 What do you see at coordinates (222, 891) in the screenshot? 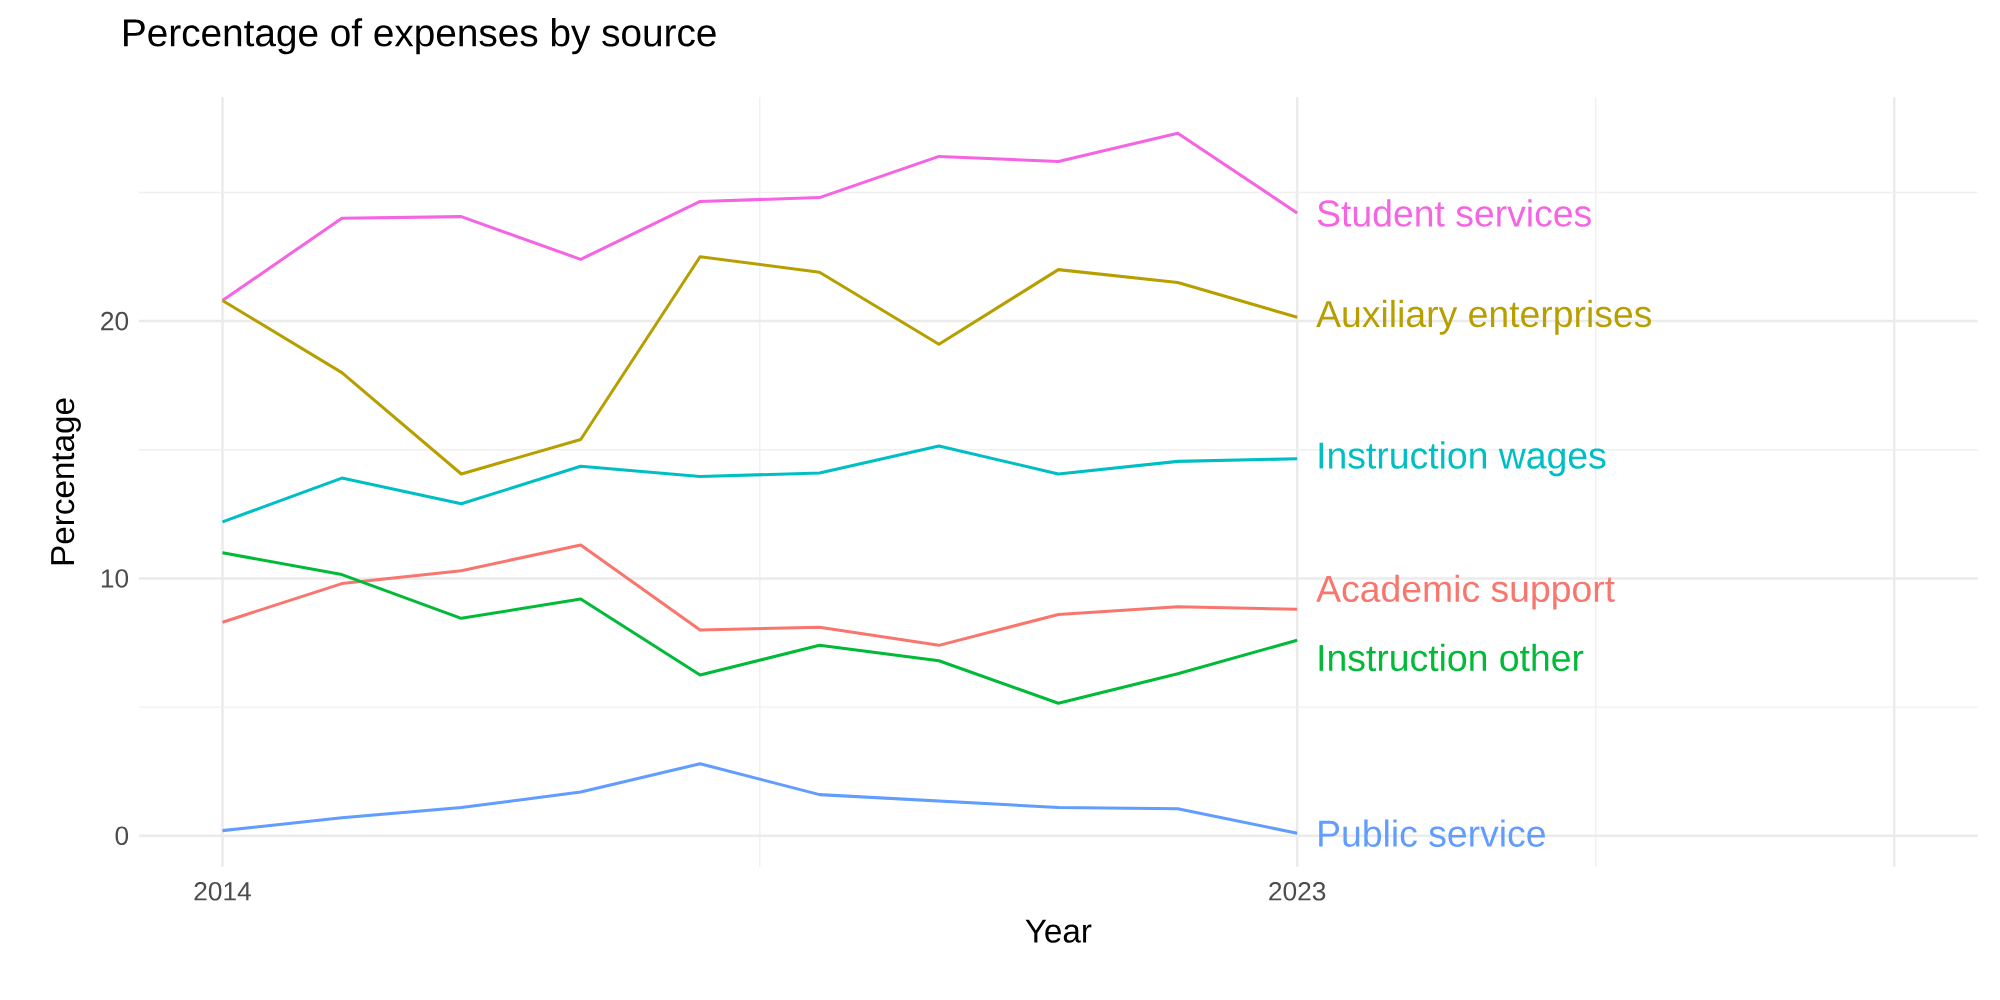
I see `x-tick-label: 2014` at bounding box center [222, 891].